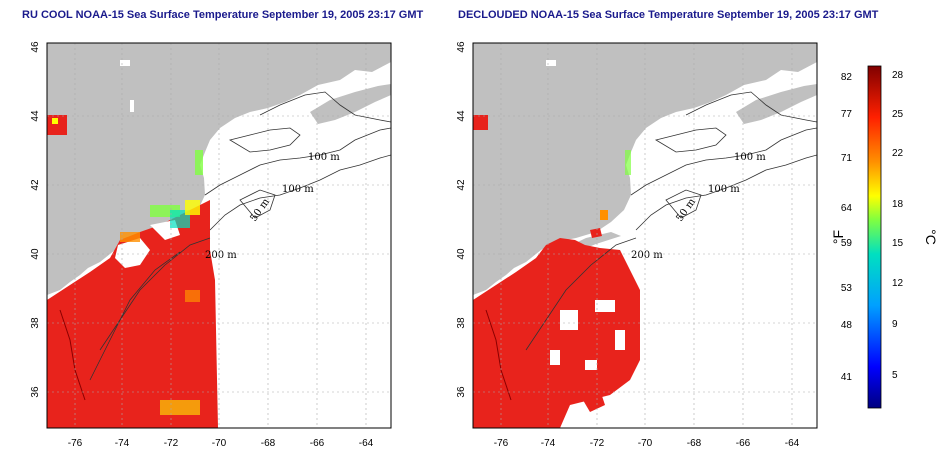 The width and height of the screenshot is (950, 475). I want to click on colorbar-f-tick: 41, so click(847, 377).